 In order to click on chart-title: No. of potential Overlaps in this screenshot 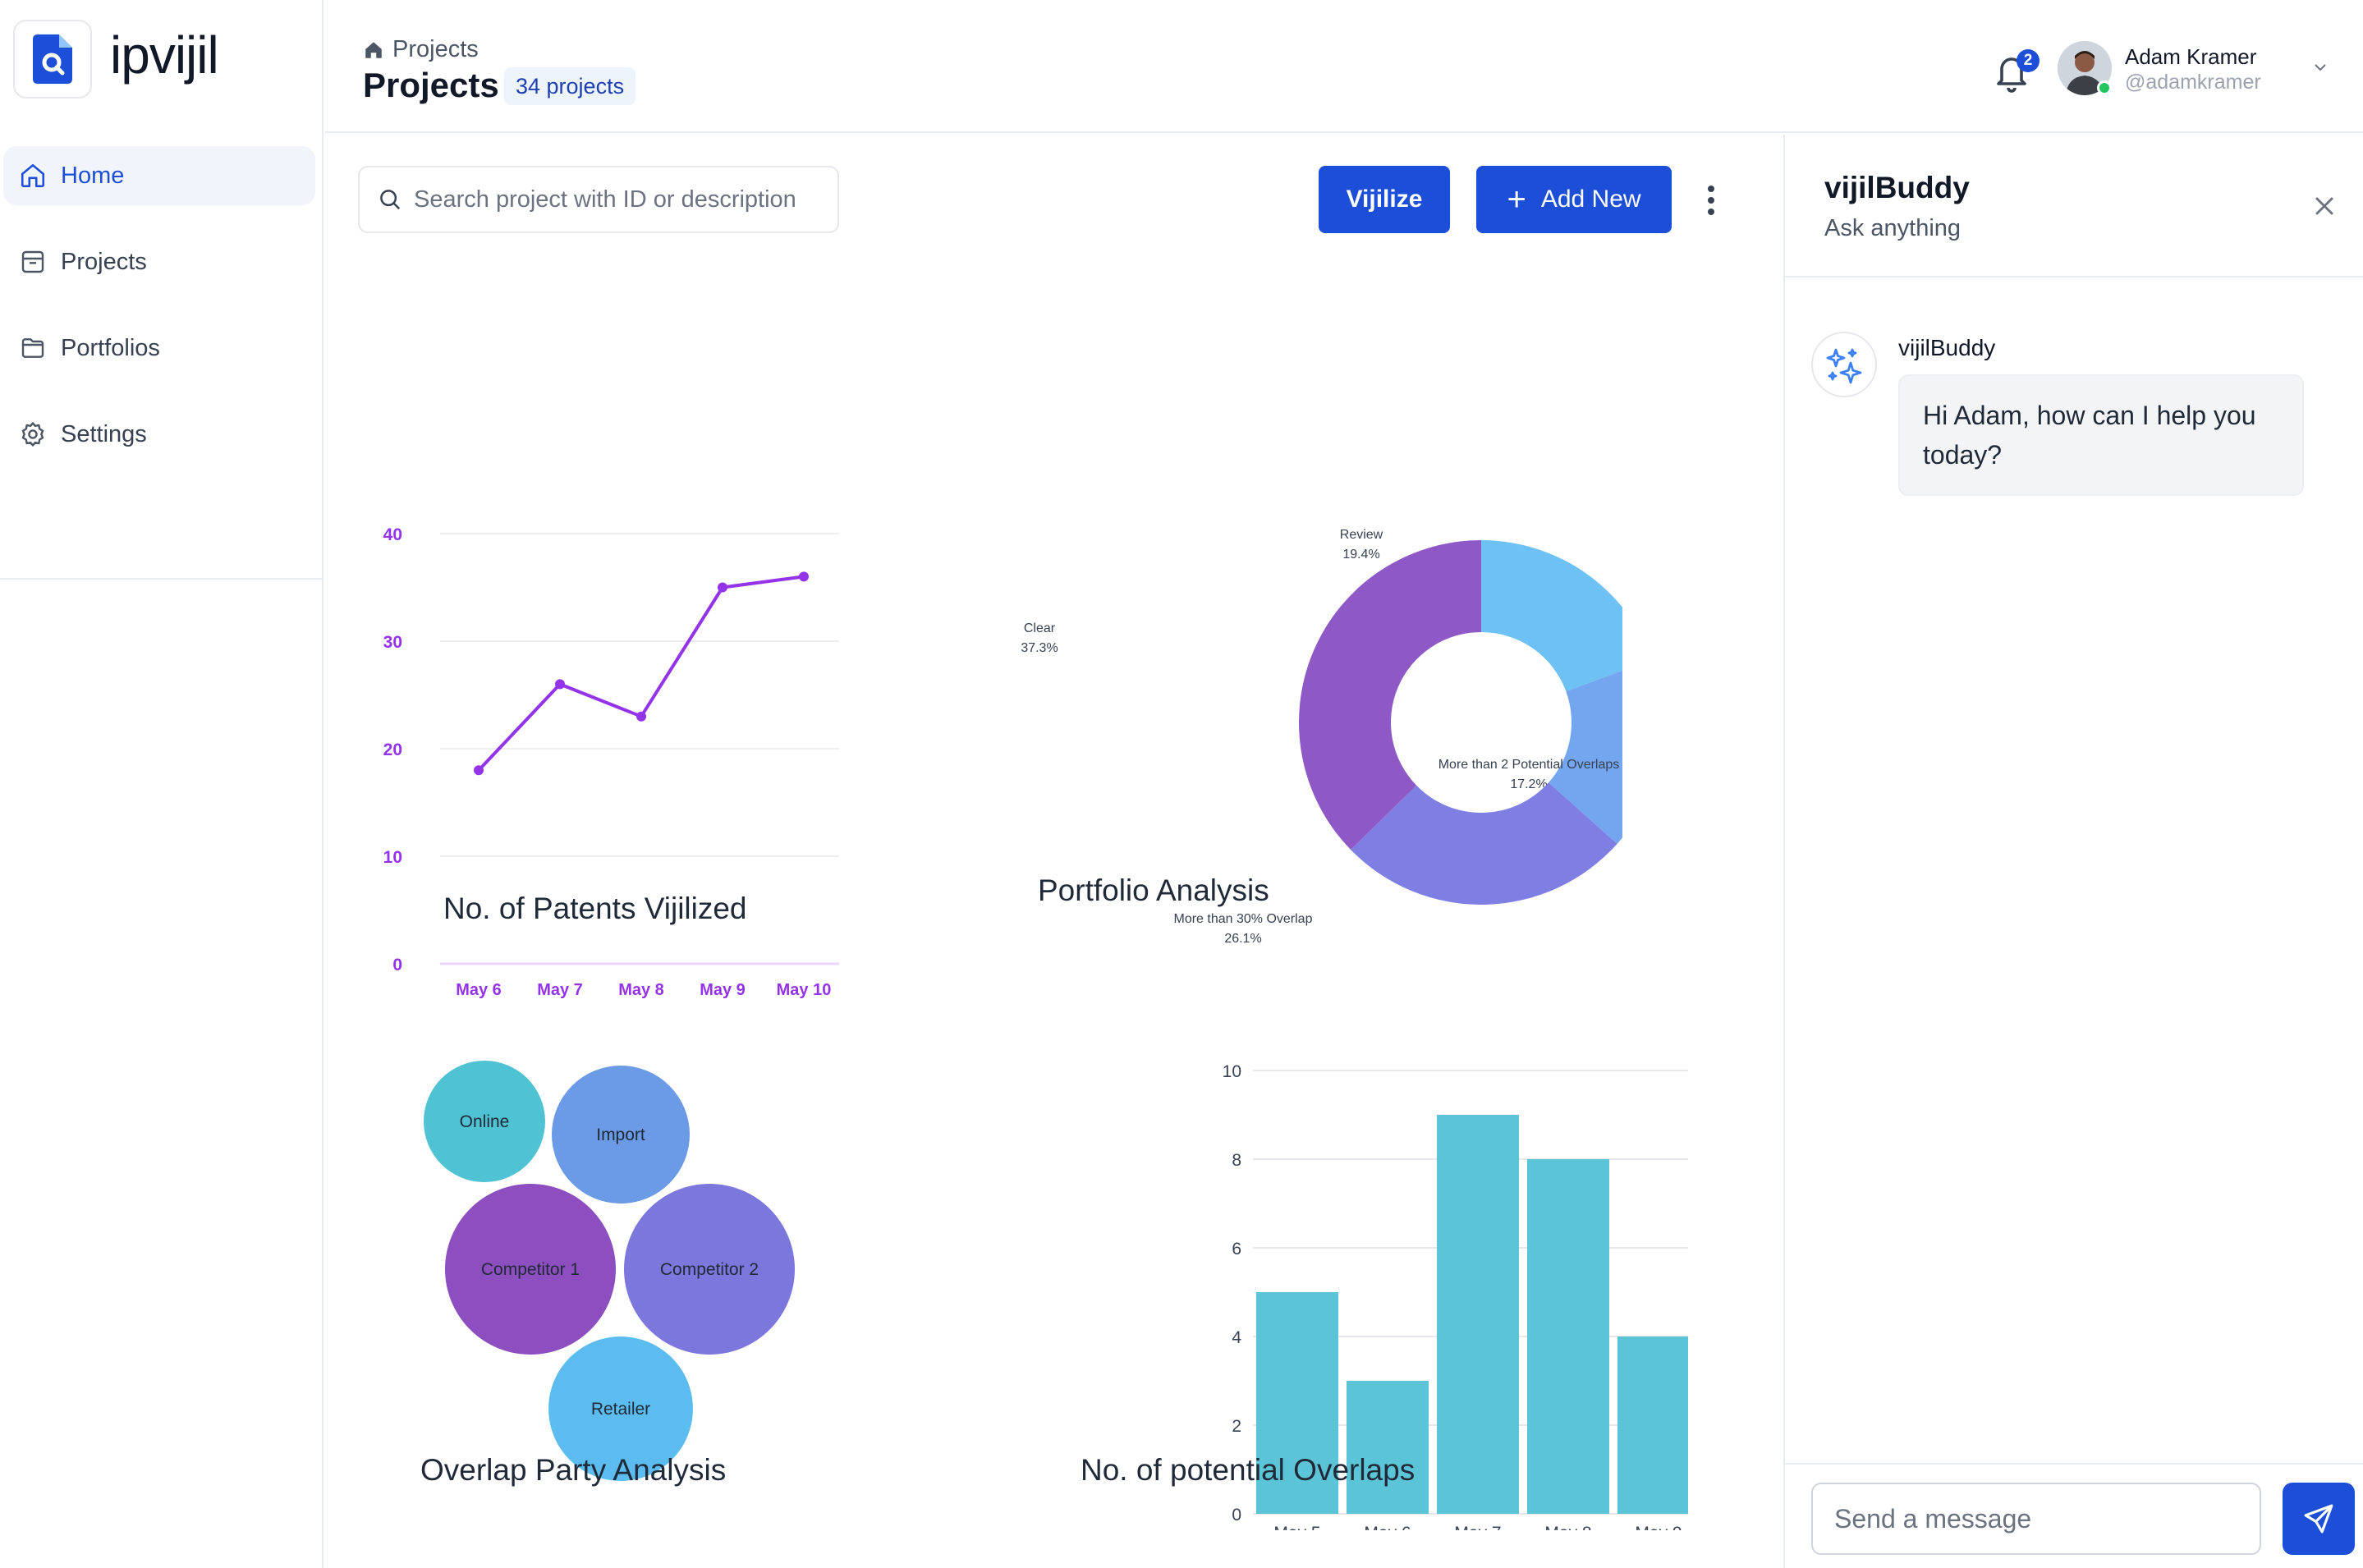, I will do `click(1248, 1470)`.